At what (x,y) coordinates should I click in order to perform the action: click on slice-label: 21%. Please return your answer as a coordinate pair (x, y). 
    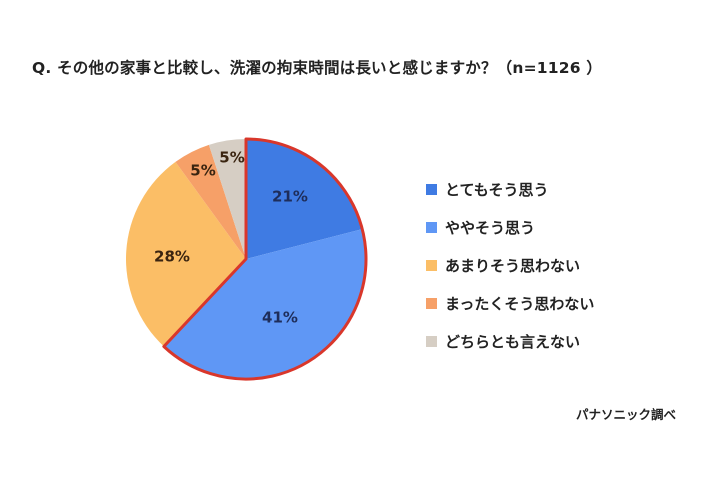
    Looking at the image, I should click on (290, 197).